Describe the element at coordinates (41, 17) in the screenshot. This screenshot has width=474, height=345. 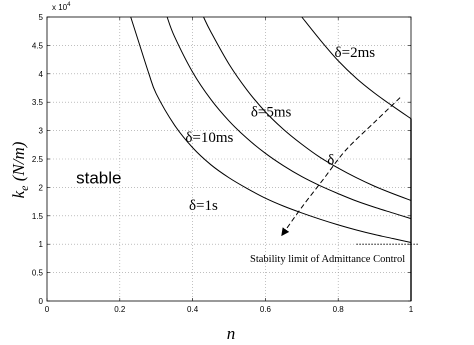
I see `y-tick-label: 5` at that location.